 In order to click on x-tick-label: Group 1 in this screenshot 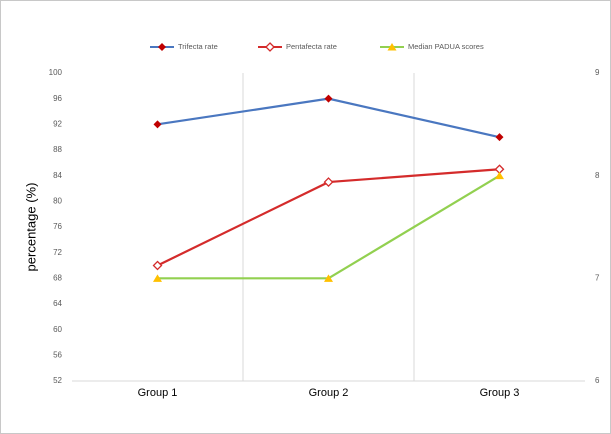, I will do `click(158, 393)`.